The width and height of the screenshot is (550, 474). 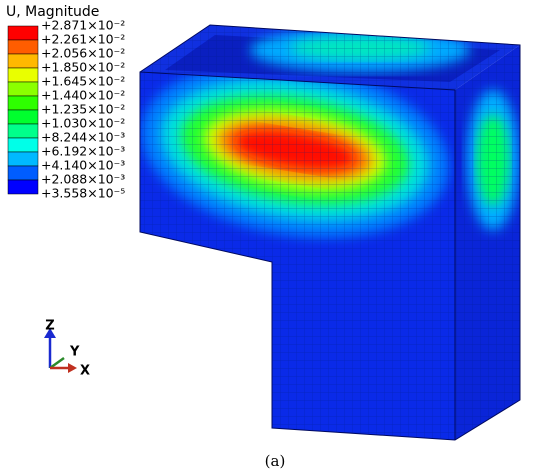 I want to click on legend-label: +3.558×10⁻⁵, so click(x=83, y=193).